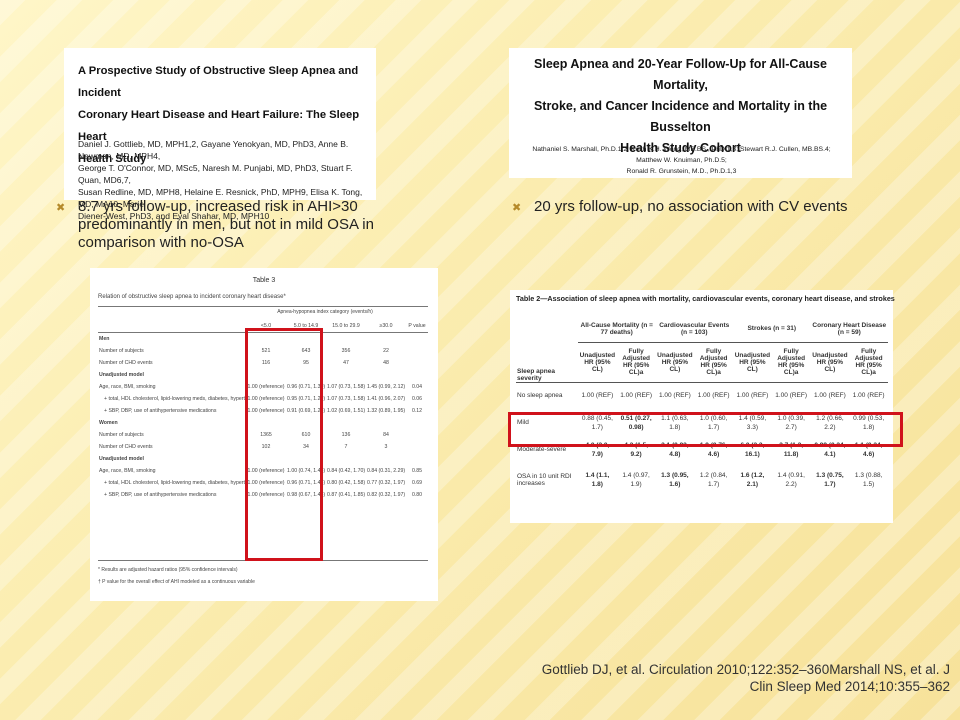  Describe the element at coordinates (417, 399) in the screenshot. I see `table3-cell: 0.06` at that location.